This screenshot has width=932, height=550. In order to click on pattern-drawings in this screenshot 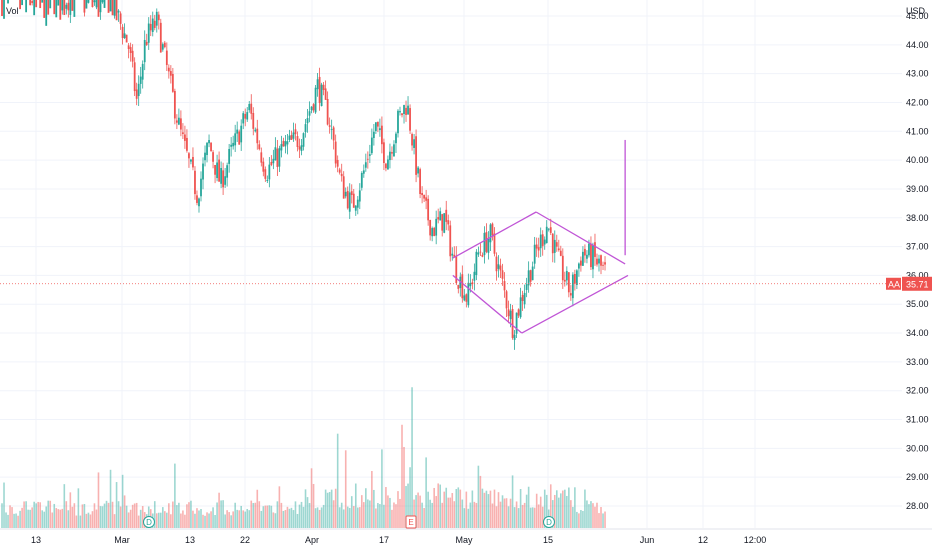, I will do `click(540, 236)`.